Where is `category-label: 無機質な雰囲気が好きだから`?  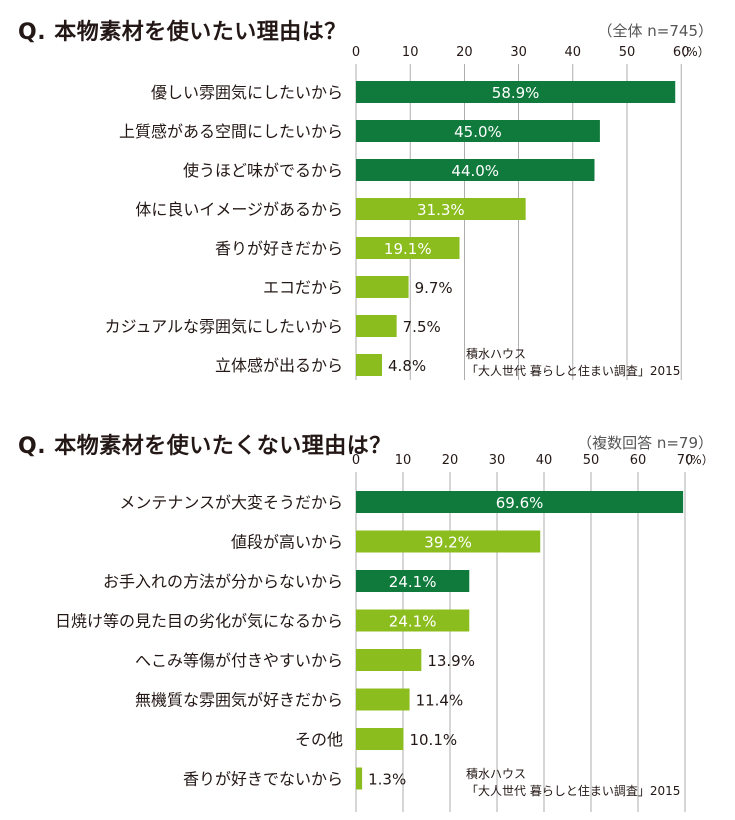 category-label: 無機質な雰囲気が好きだから is located at coordinates (239, 700).